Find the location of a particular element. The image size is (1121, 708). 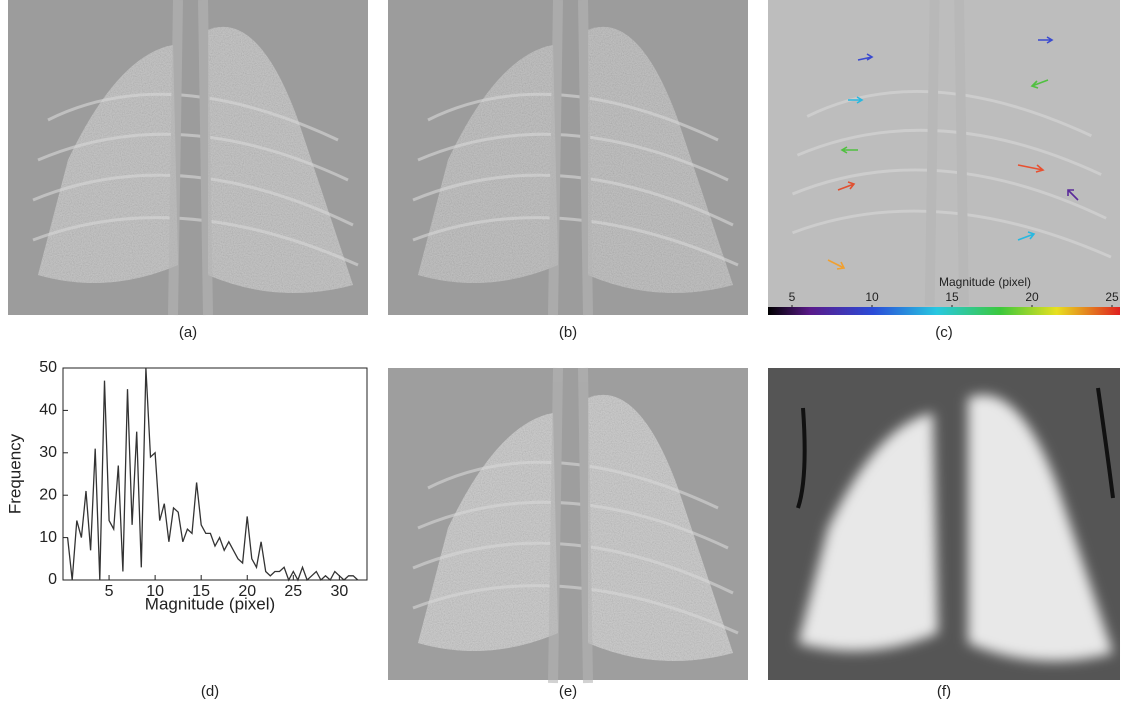

y-tick-label: 50 is located at coordinates (48, 367).